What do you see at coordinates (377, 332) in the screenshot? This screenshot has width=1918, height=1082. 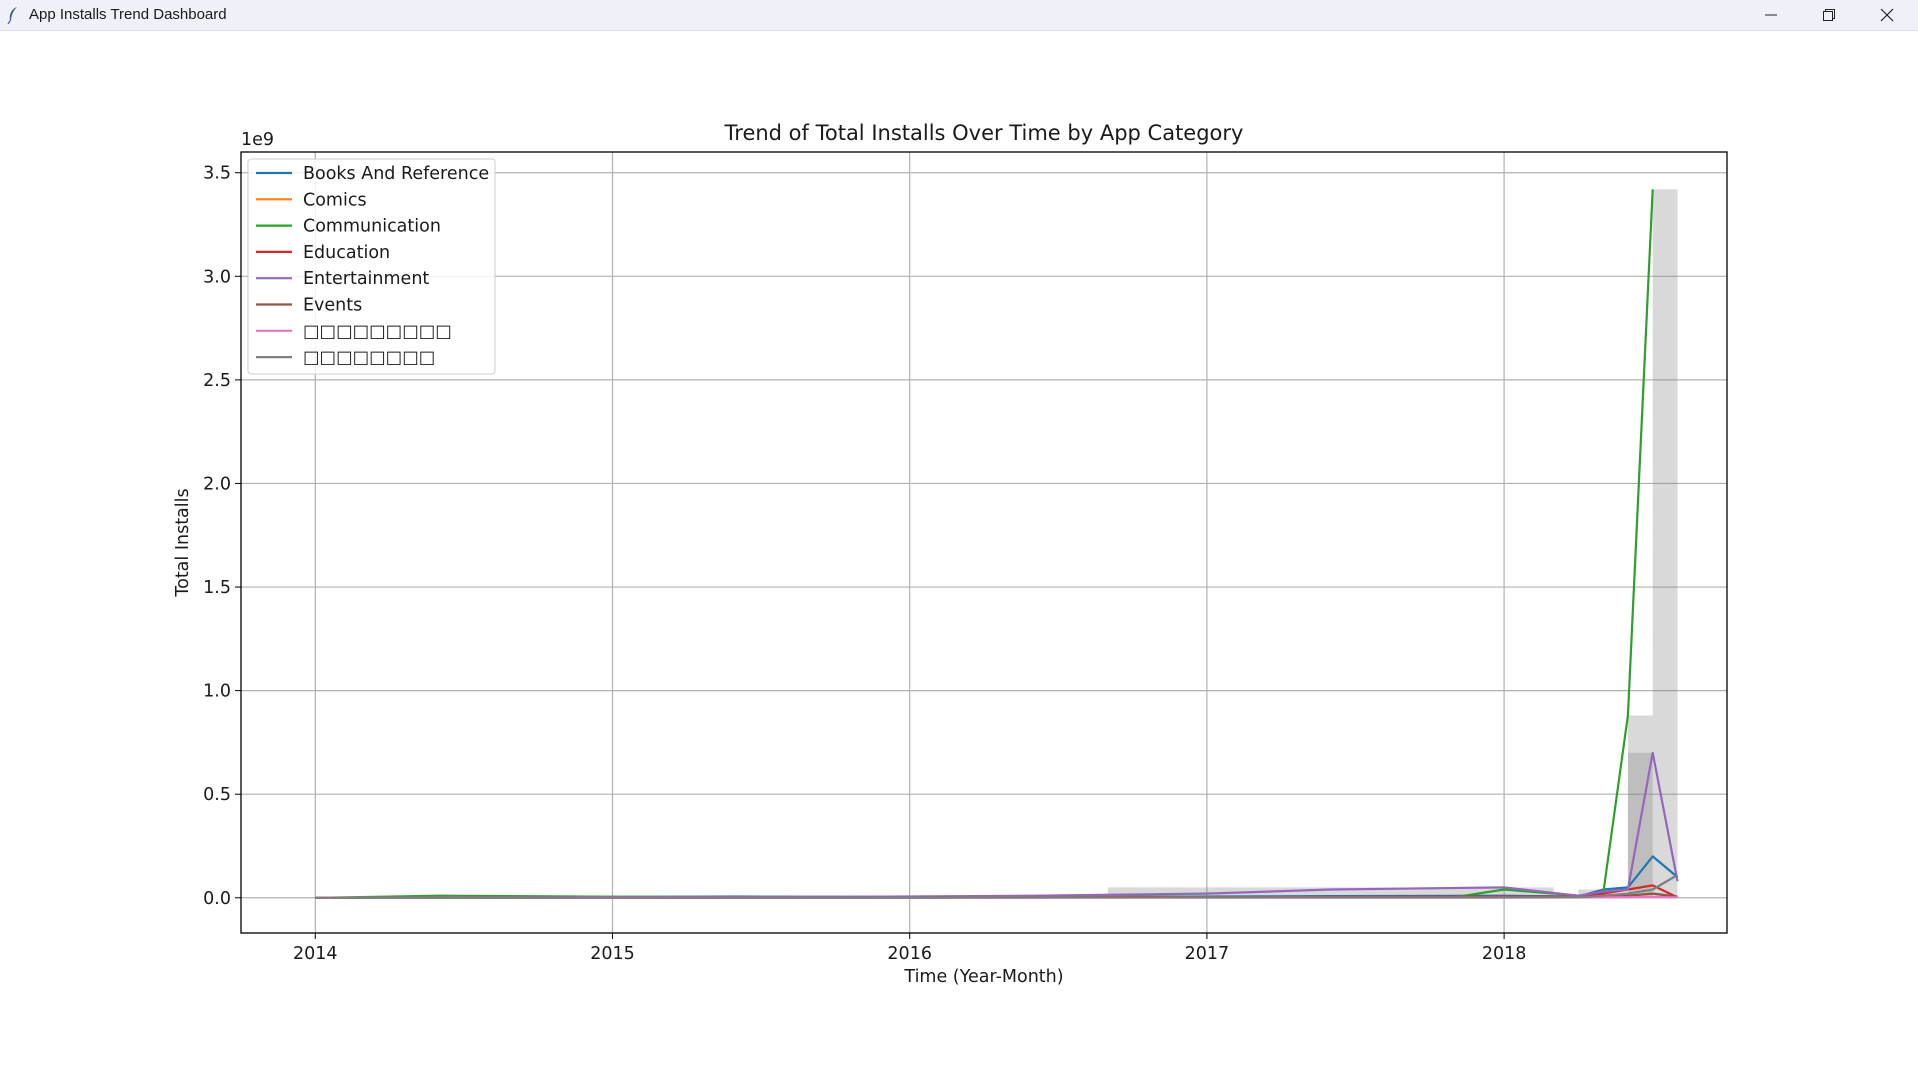 I see `legend-label: □□□□□□□□□` at bounding box center [377, 332].